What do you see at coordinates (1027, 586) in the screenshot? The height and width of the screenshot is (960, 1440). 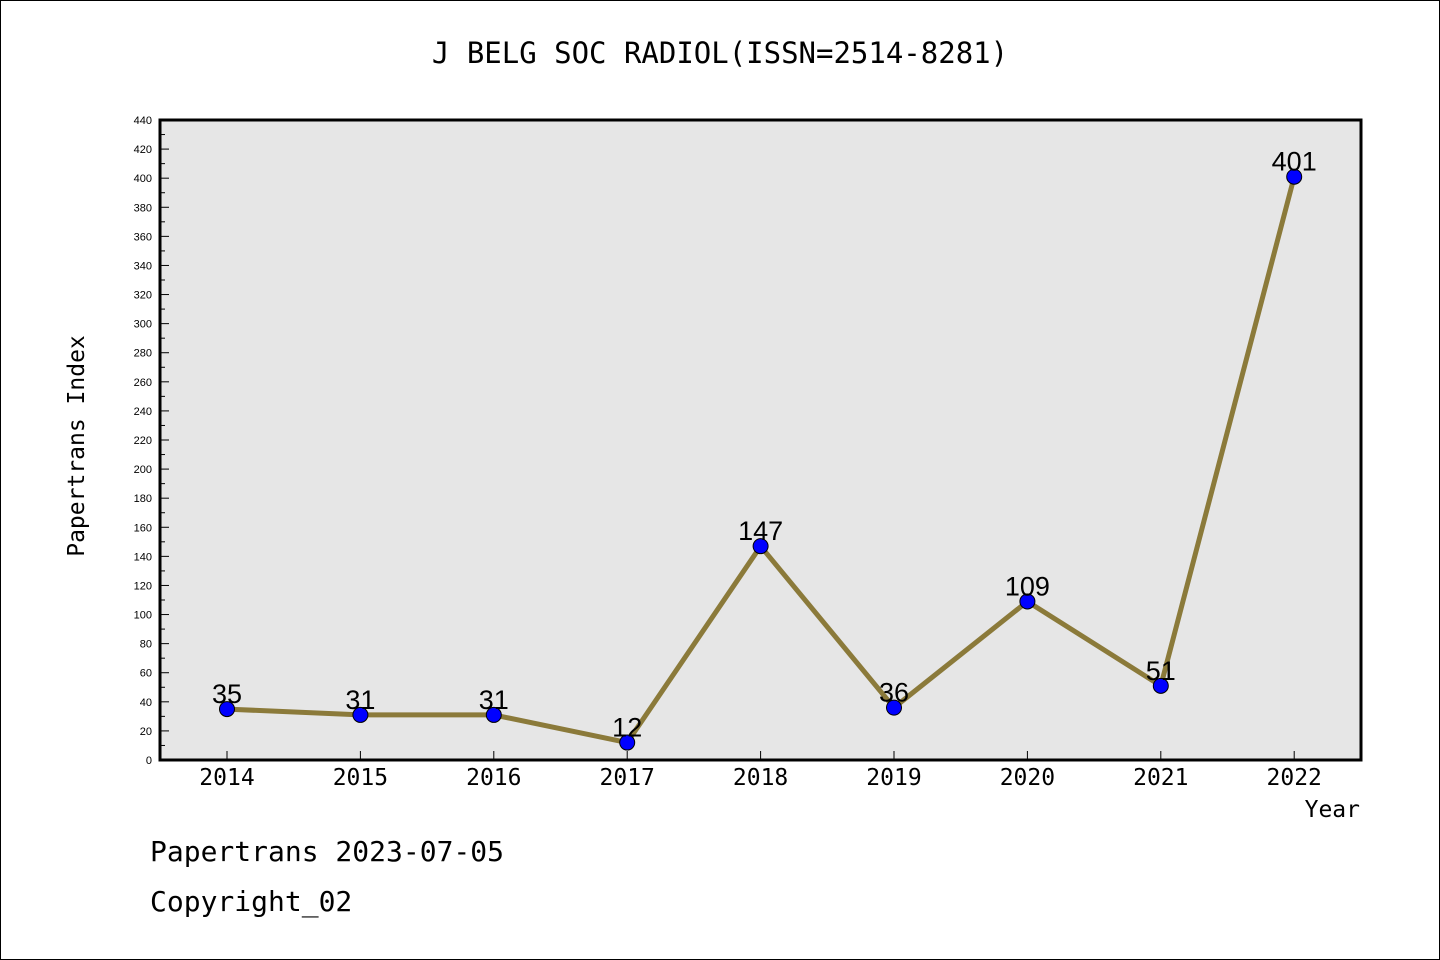 I see `data-label: 109` at bounding box center [1027, 586].